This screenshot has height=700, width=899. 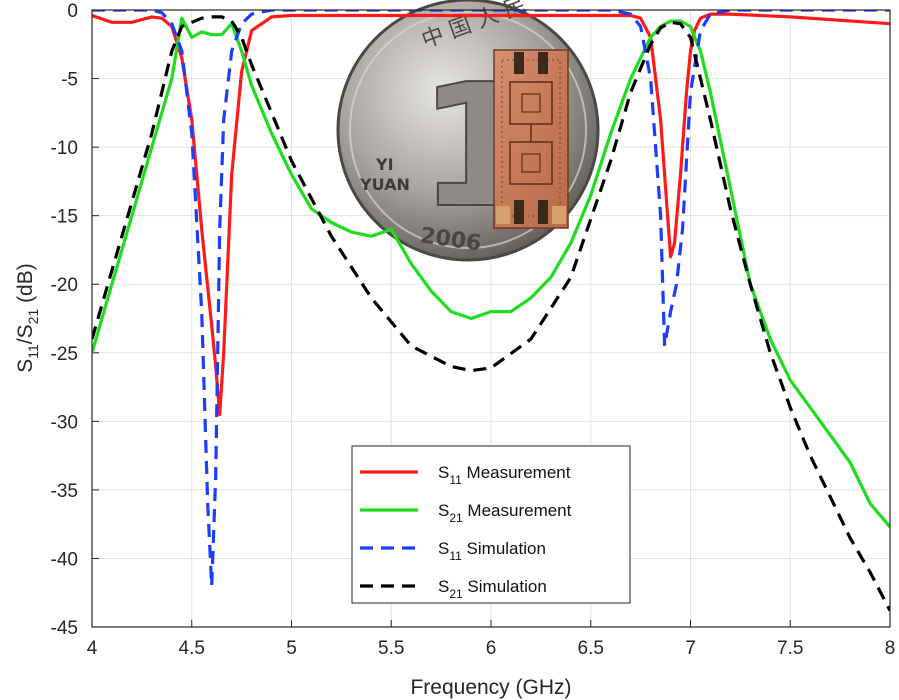 I want to click on x-tick-label: 7, so click(x=690, y=648).